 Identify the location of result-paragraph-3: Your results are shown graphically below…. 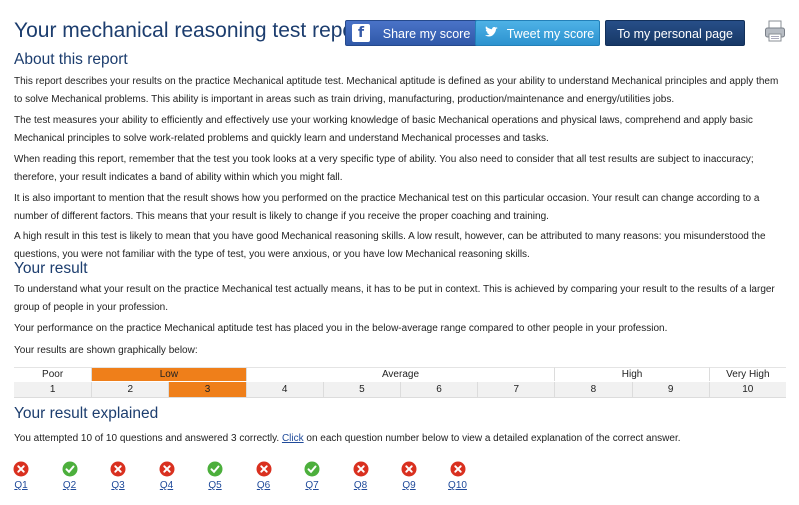
(106, 350).